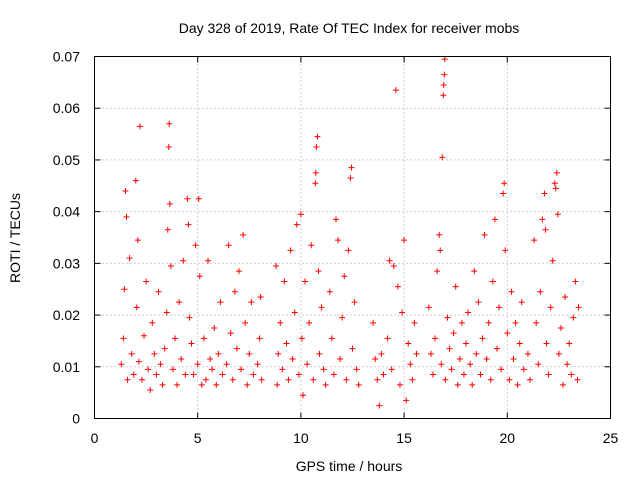 This screenshot has height=480, width=640. Describe the element at coordinates (66, 263) in the screenshot. I see `y-tick-label: 0.03` at that location.